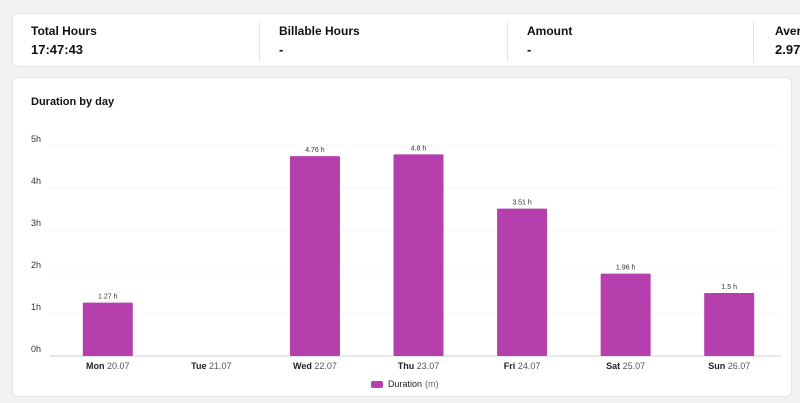 This screenshot has height=403, width=800. I want to click on data-label: 4.8 h, so click(419, 148).